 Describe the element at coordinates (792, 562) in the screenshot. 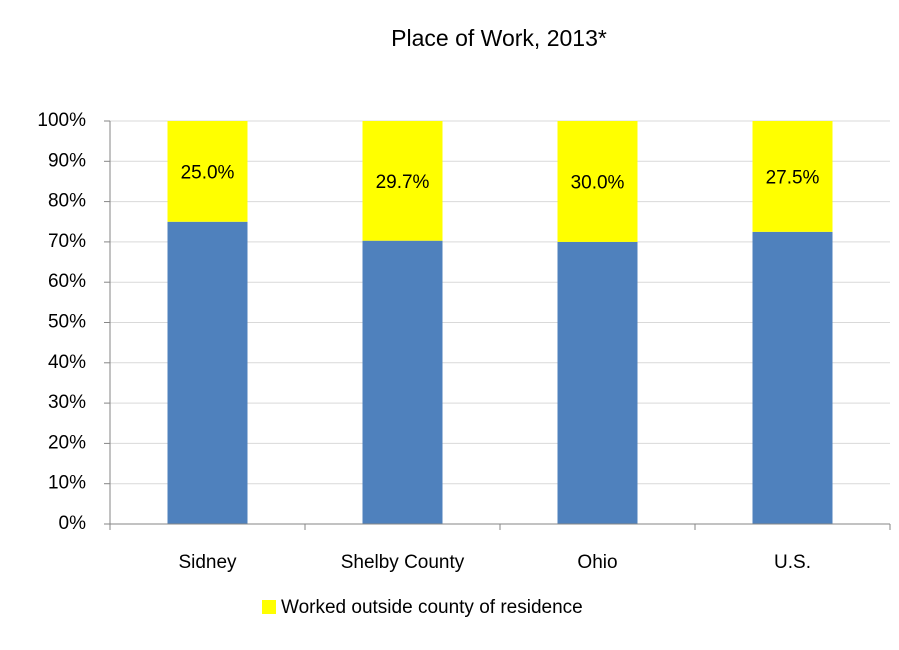

I see `x-tick-label: U.S.` at that location.